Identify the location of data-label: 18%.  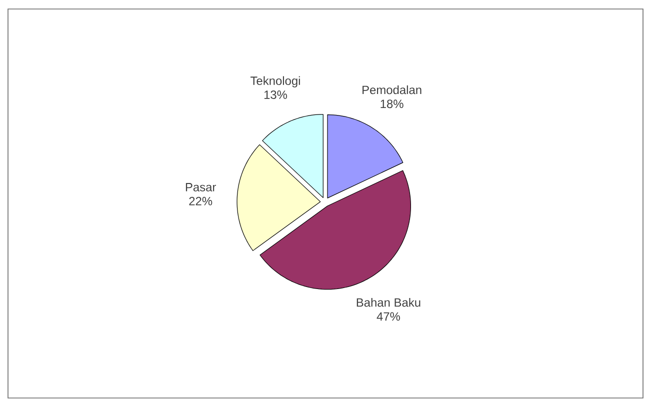
(392, 104).